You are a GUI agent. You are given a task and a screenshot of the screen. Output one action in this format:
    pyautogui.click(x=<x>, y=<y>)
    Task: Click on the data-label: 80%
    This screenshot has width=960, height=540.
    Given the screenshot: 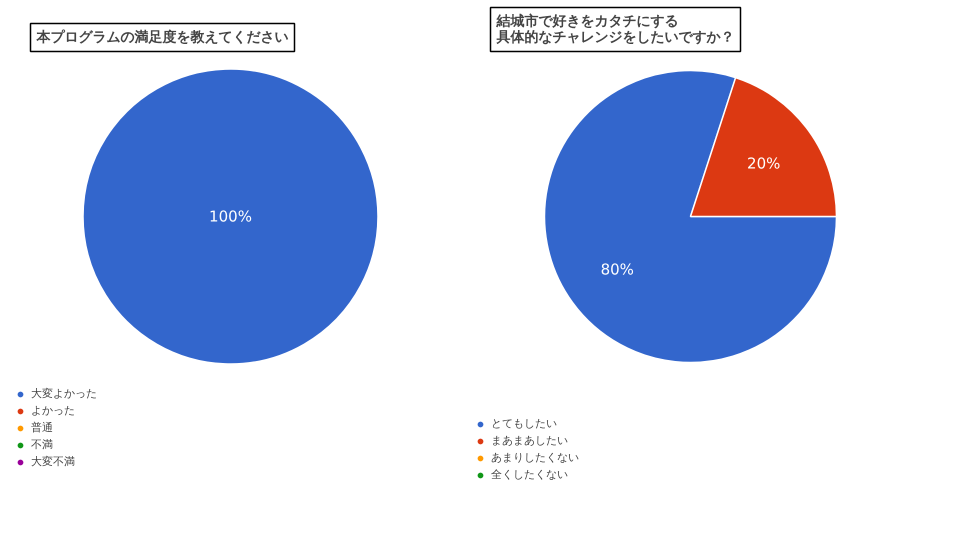 What is the action you would take?
    pyautogui.click(x=617, y=269)
    